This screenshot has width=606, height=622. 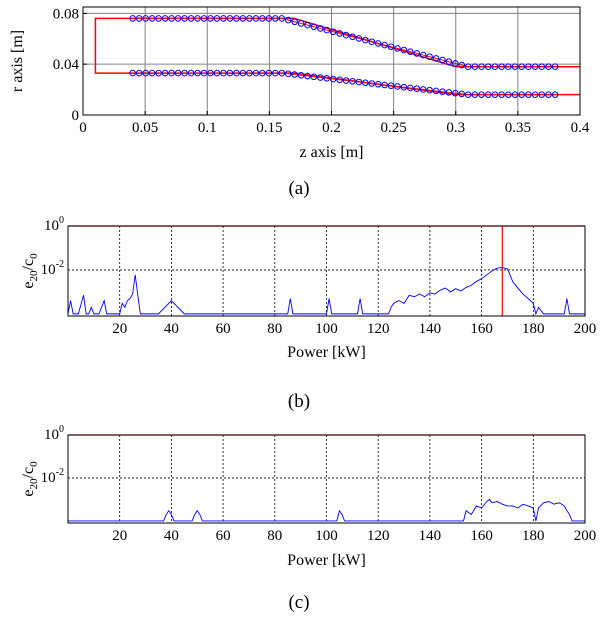 I want to click on tick-label-x: 0.35, so click(x=518, y=128).